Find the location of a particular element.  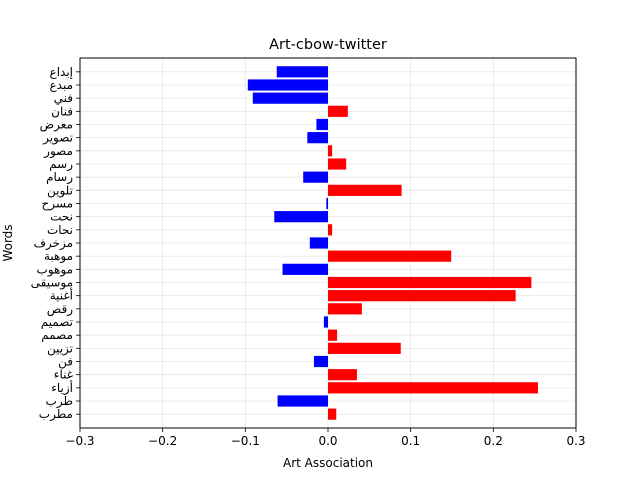

y-tick-label: مبدع is located at coordinates (61, 85).